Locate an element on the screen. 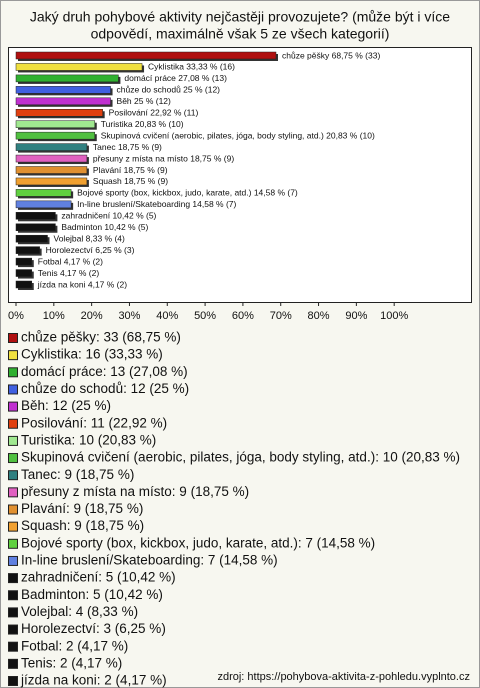 The width and height of the screenshot is (480, 688). x-tick-label: 70% is located at coordinates (281, 316).